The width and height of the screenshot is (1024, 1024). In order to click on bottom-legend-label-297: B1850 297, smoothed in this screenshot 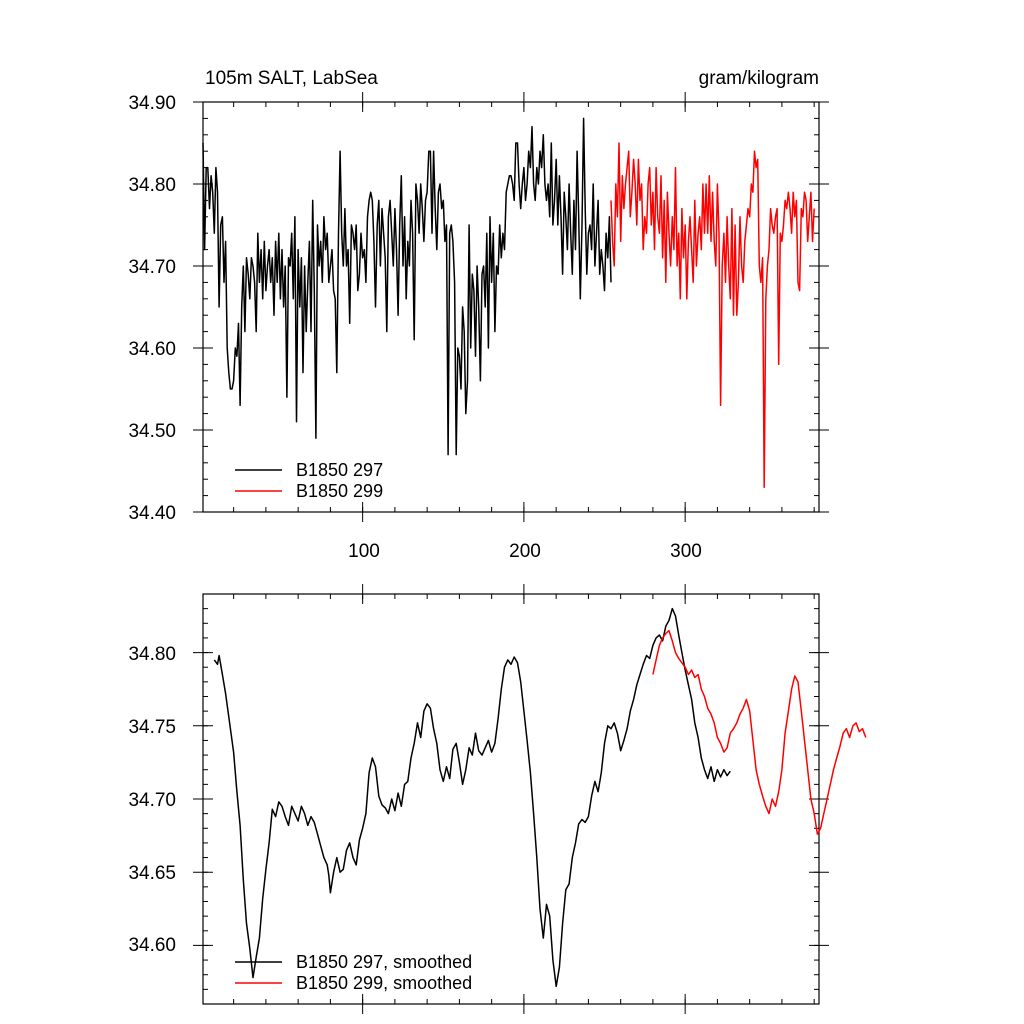, I will do `click(384, 962)`.